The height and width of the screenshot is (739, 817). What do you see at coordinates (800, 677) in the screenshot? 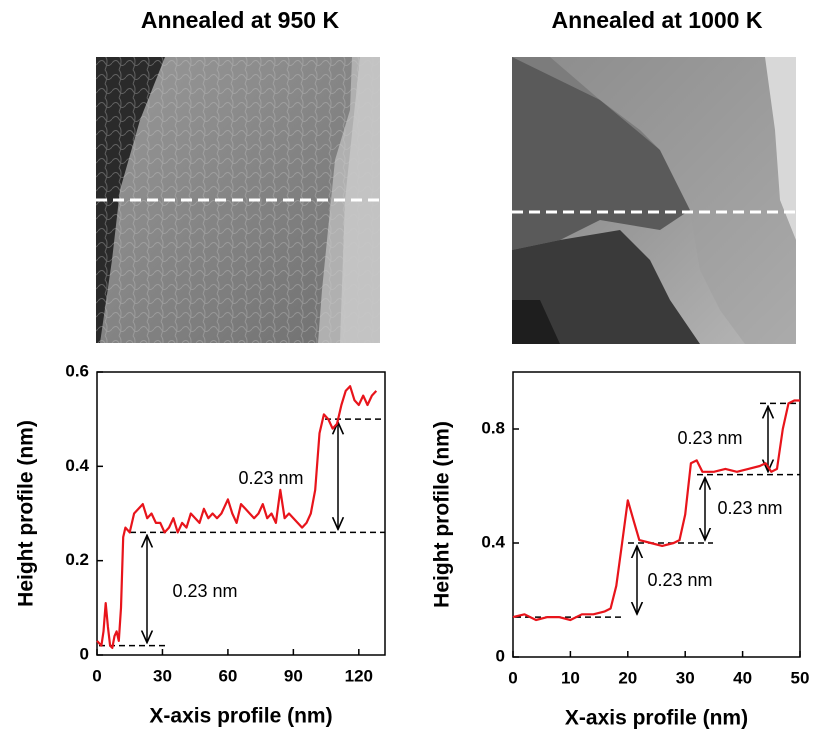
I see `x-tick-label: 50` at bounding box center [800, 677].